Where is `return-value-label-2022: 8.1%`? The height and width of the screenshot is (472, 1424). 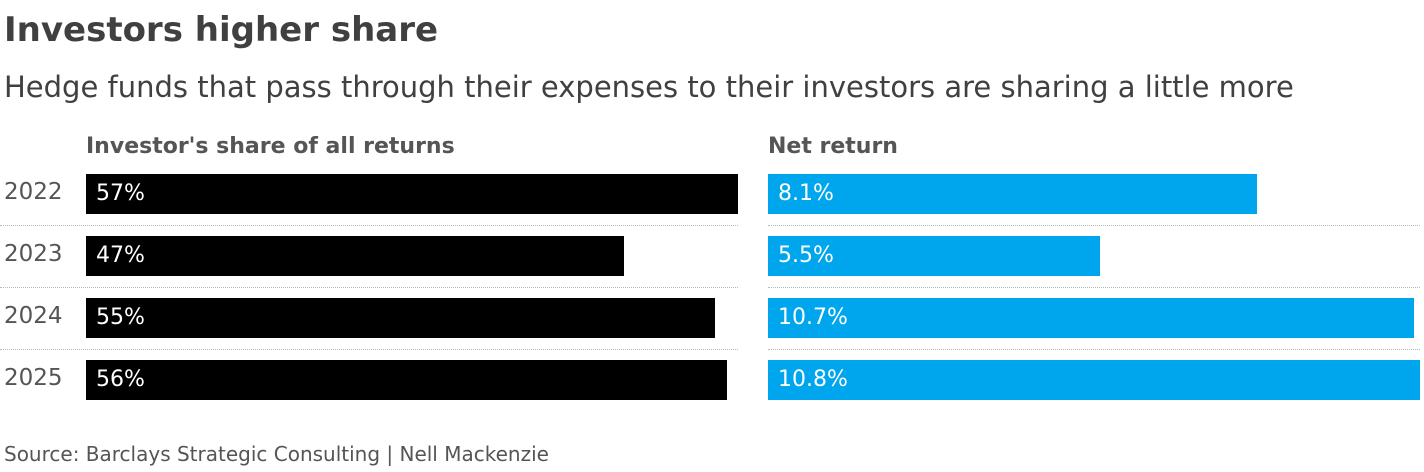 return-value-label-2022: 8.1% is located at coordinates (806, 193).